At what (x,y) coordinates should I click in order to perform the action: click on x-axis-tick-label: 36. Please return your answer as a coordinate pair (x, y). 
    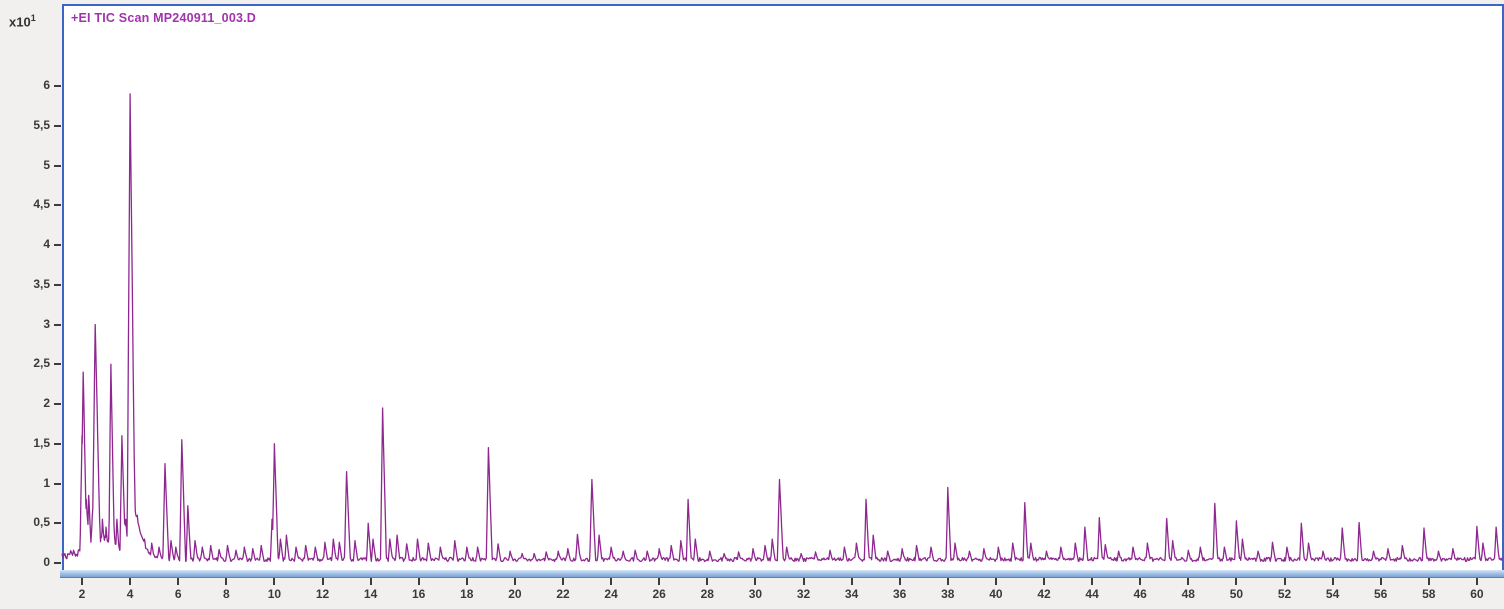
    Looking at the image, I should click on (900, 594).